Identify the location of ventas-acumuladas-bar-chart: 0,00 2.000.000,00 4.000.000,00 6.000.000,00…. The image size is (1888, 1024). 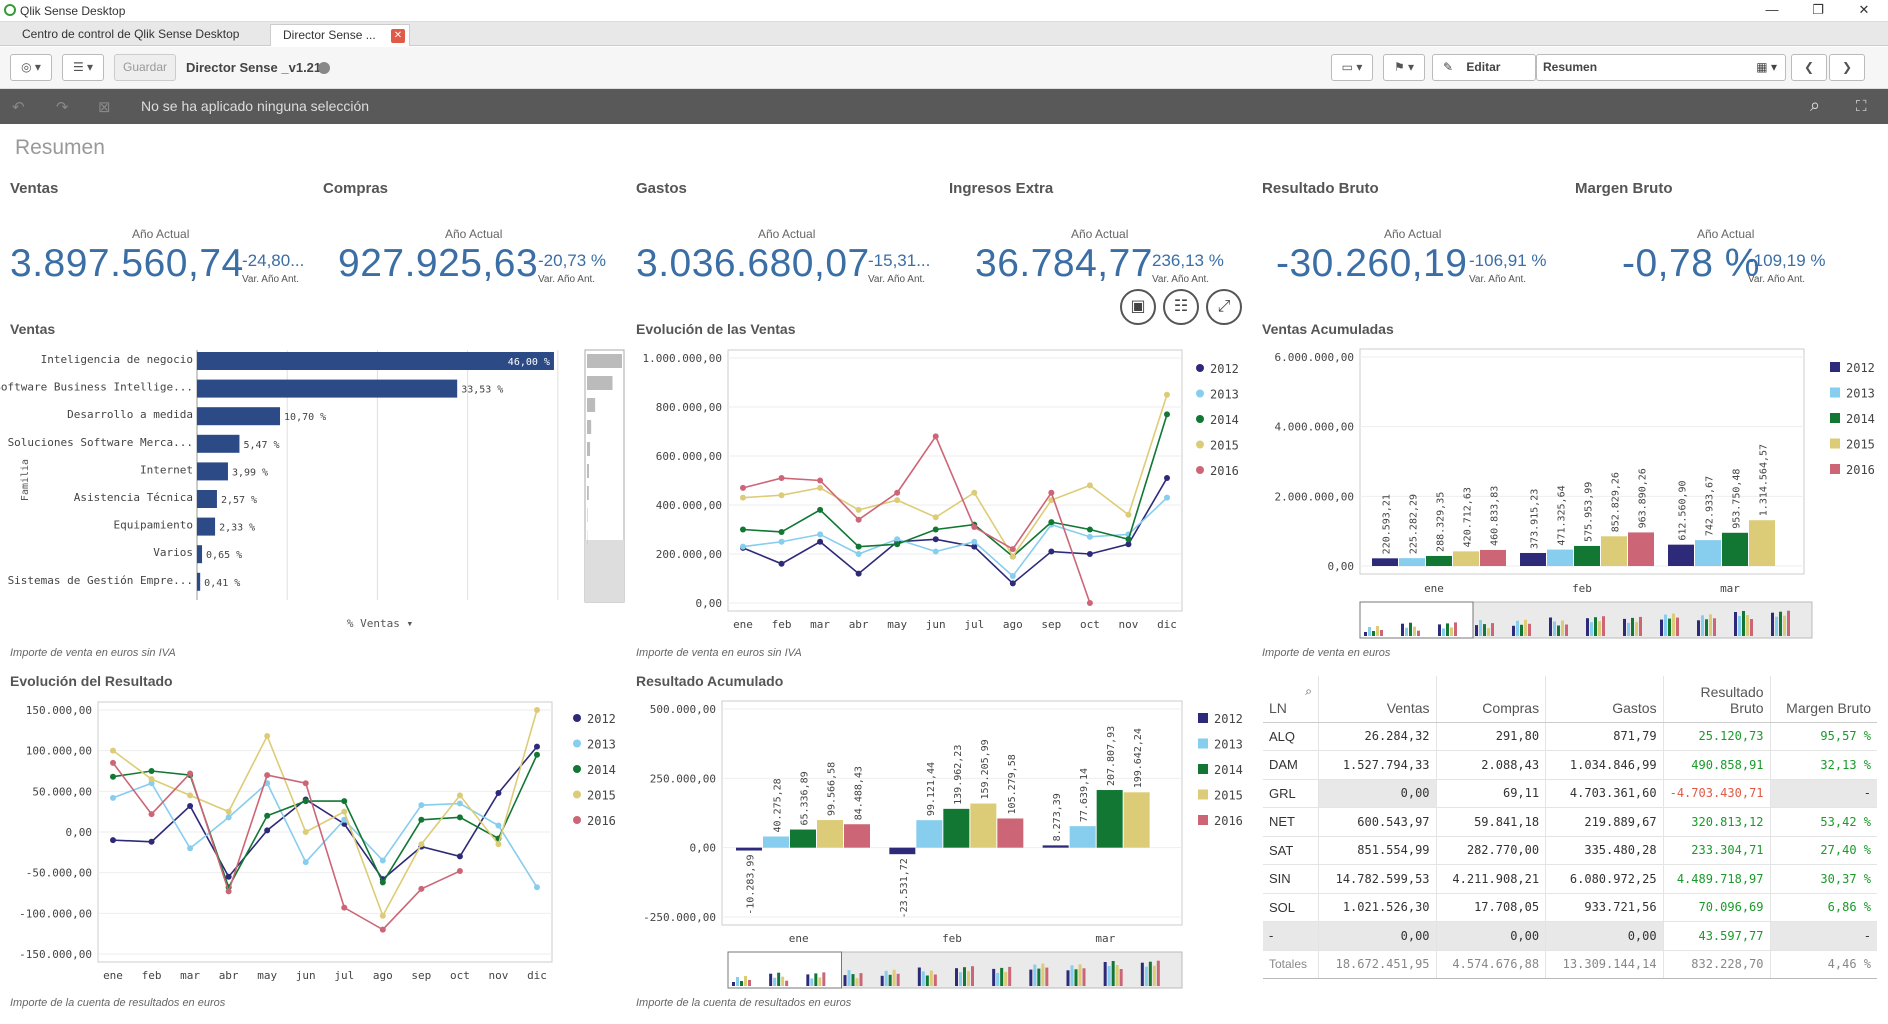
(1572, 490).